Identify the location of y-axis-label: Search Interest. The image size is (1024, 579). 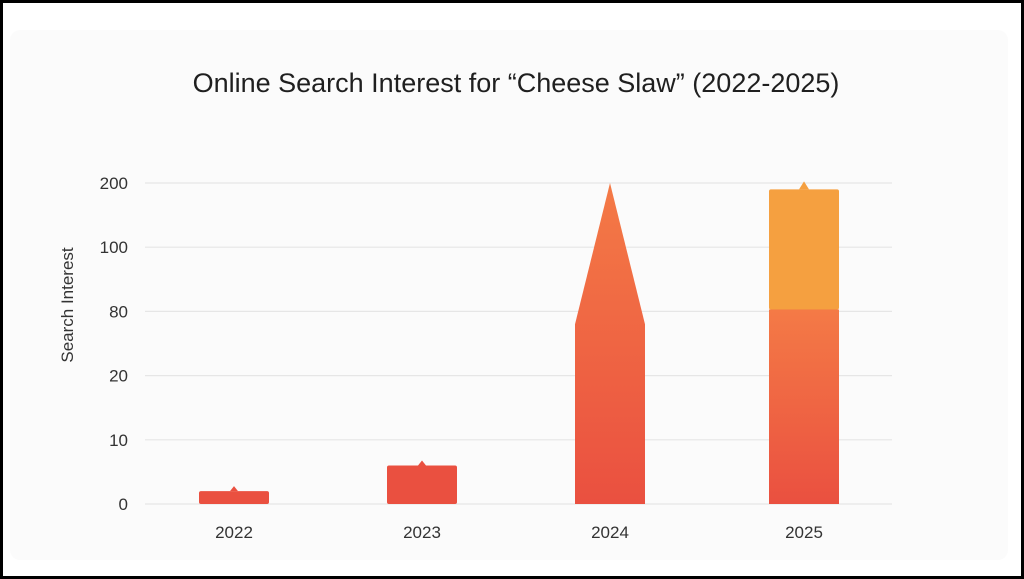
(67, 305).